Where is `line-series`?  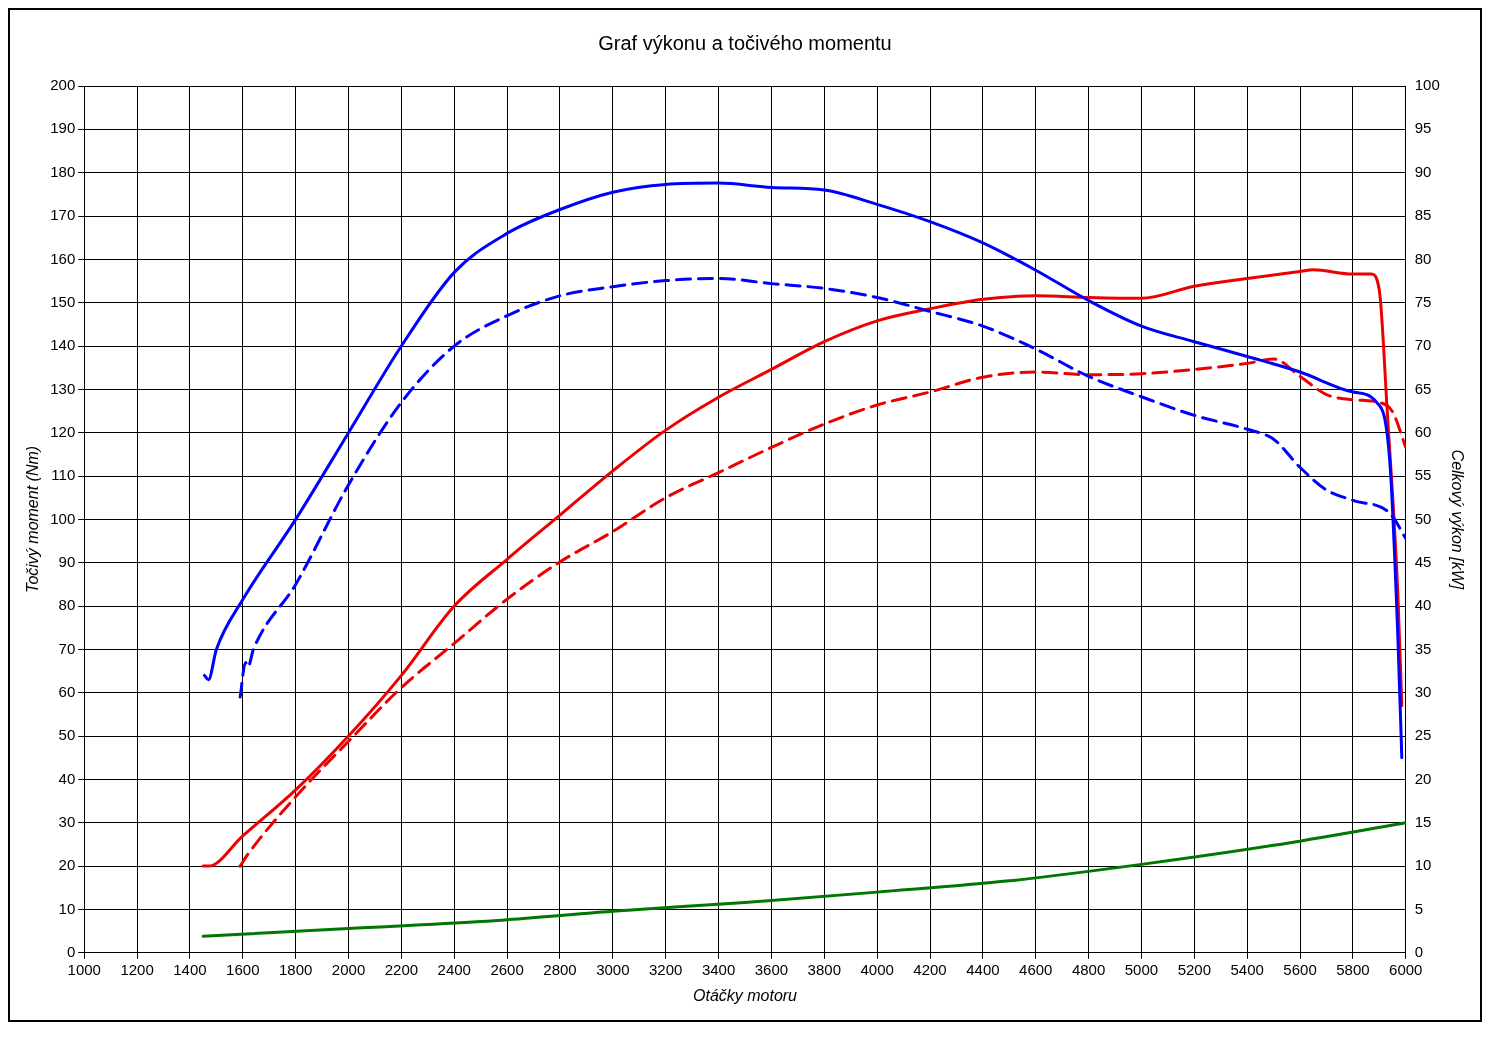 line-series is located at coordinates (803, 879).